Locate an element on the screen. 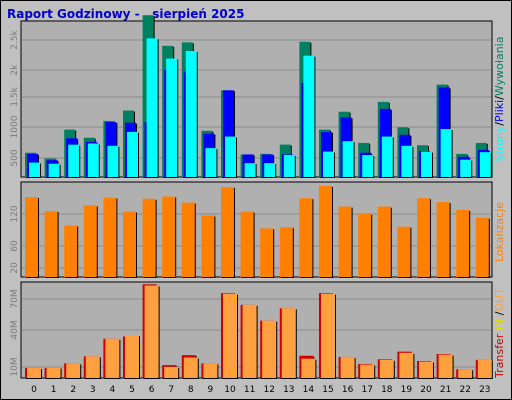 The width and height of the screenshot is (512, 400). report-title-period: sierpień 2025 is located at coordinates (198, 14).